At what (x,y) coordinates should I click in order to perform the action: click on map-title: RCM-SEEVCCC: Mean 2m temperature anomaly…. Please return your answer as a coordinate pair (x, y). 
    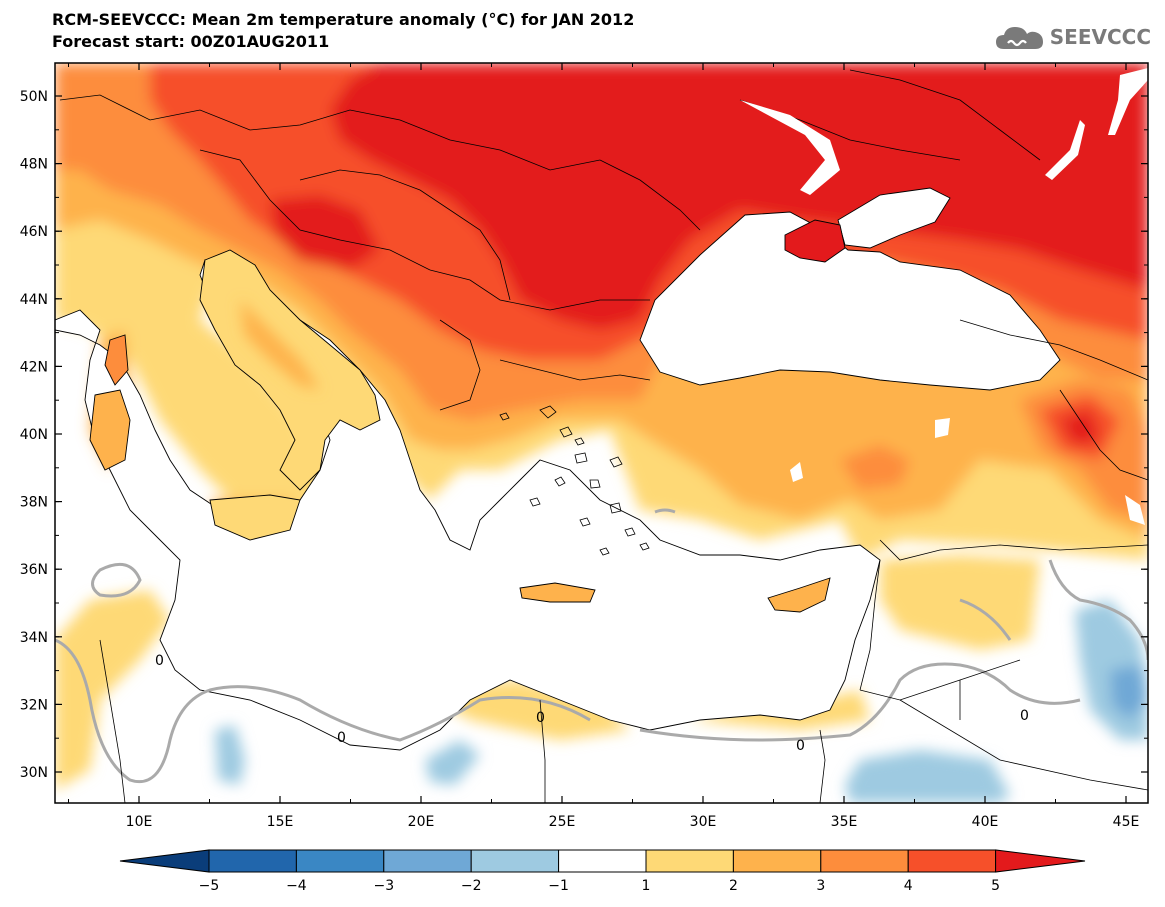
    Looking at the image, I should click on (343, 19).